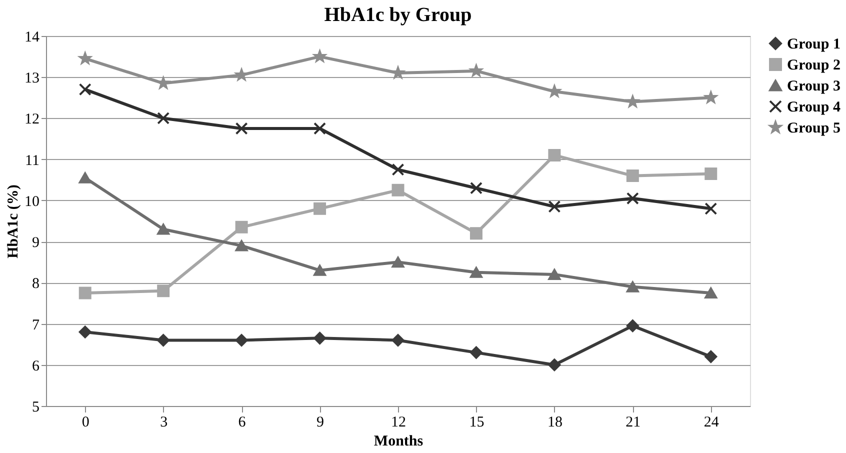  Describe the element at coordinates (86, 422) in the screenshot. I see `x-tick-label: 0` at that location.